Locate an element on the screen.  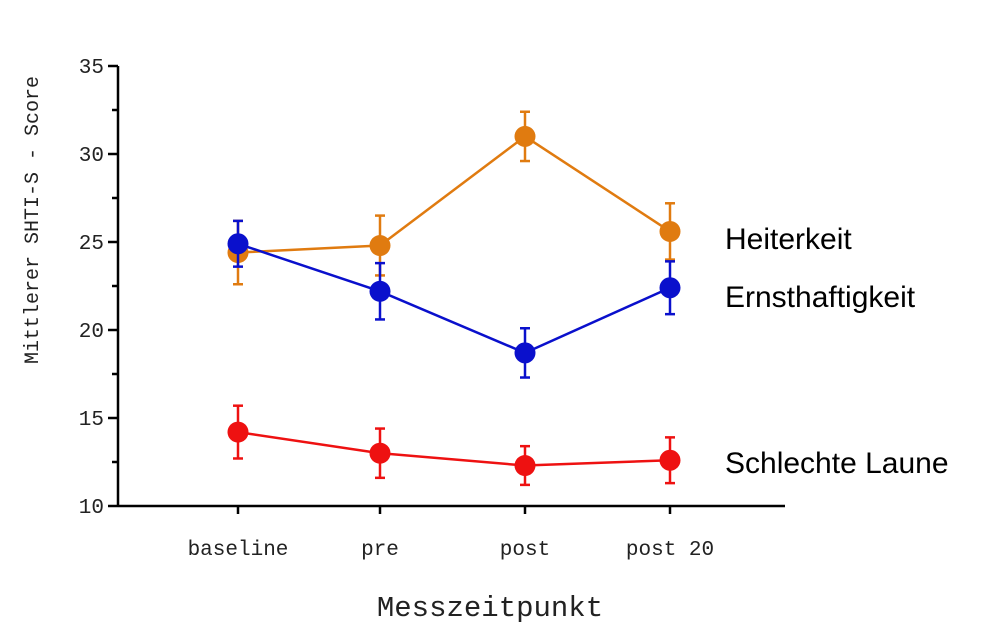
series-ernsthaftigkeit is located at coordinates (454, 299).